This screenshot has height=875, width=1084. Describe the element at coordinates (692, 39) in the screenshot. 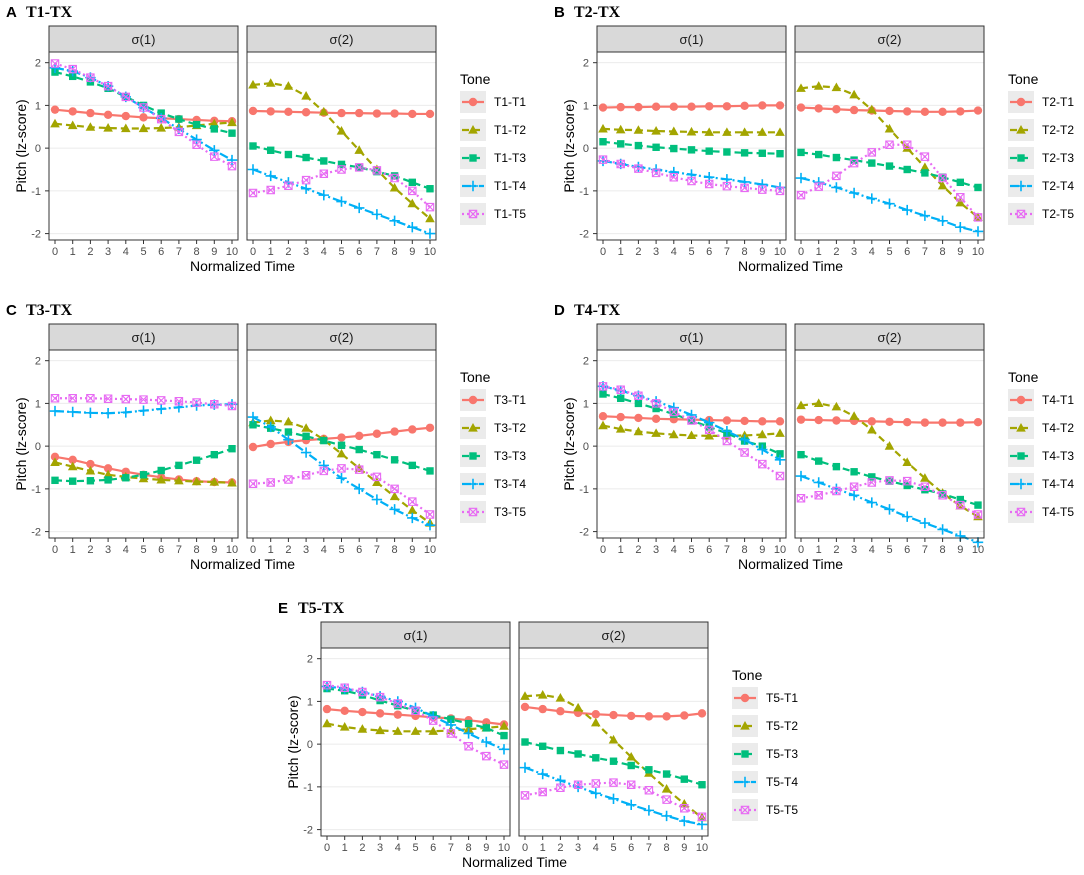

I see `facet-strip-label: σ(1)` at that location.